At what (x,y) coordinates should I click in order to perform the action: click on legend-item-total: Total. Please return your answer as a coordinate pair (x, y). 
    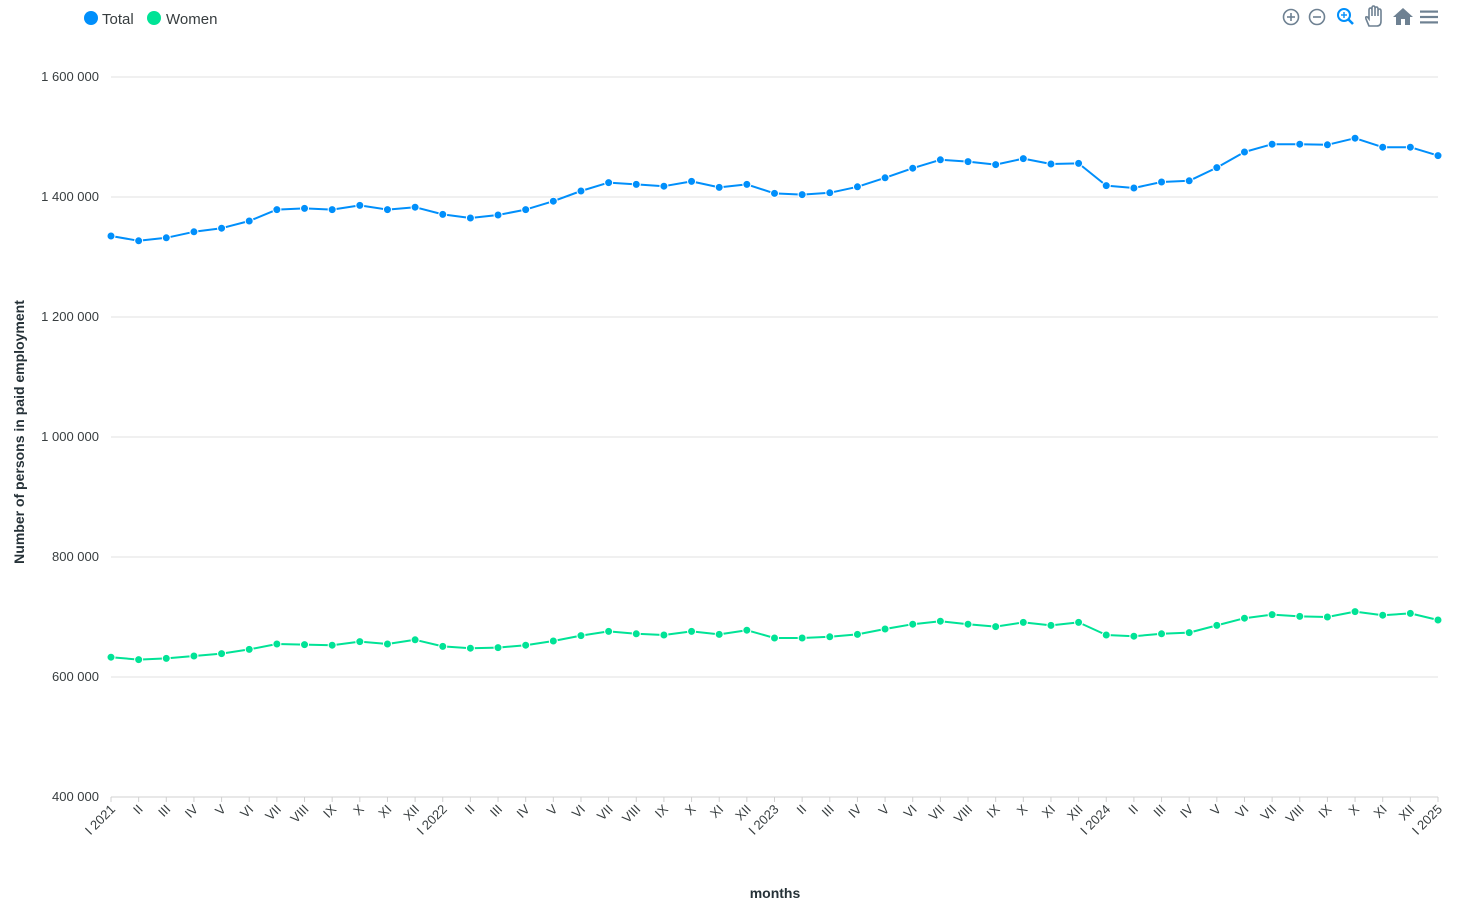
    Looking at the image, I should click on (109, 19).